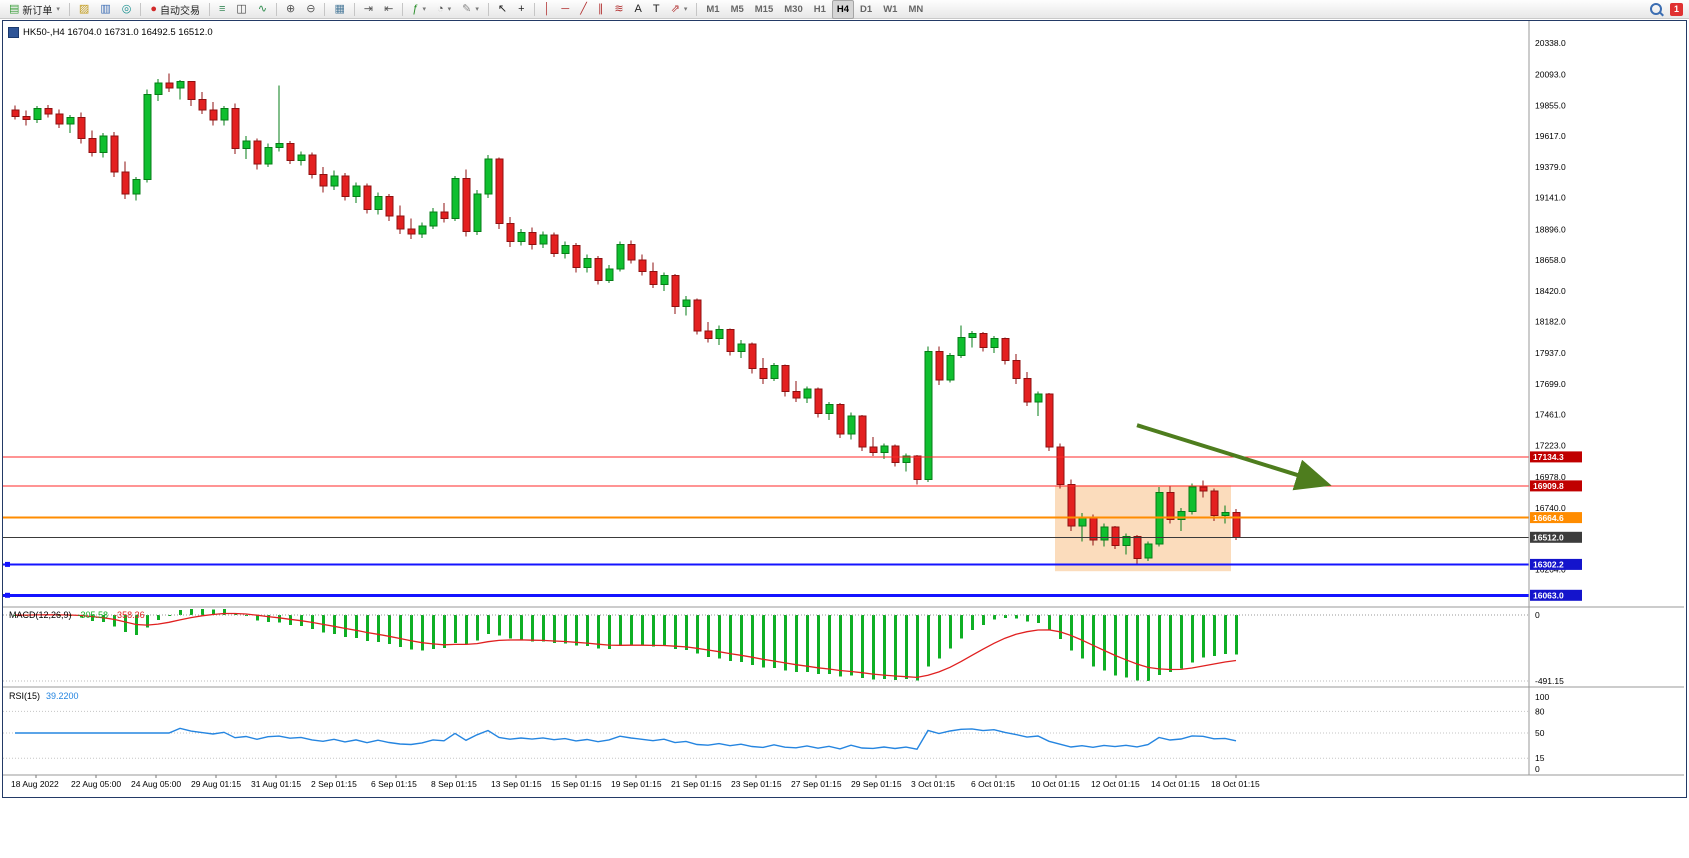  What do you see at coordinates (618, 9) in the screenshot?
I see `fibonacci-icon: ≋` at bounding box center [618, 9].